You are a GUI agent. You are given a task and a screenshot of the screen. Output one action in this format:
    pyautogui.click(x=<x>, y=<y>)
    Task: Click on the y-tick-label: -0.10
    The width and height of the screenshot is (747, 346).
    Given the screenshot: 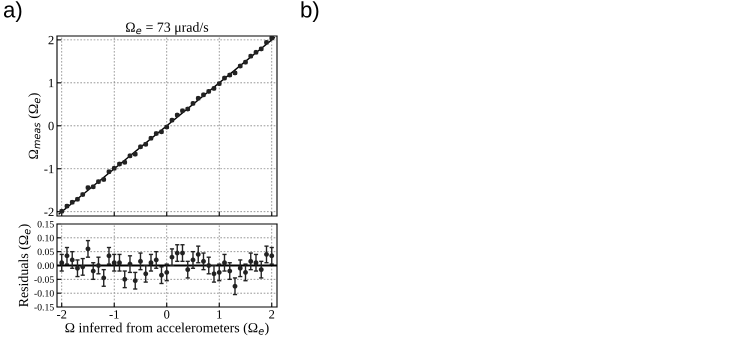 What is the action you would take?
    pyautogui.click(x=44, y=293)
    